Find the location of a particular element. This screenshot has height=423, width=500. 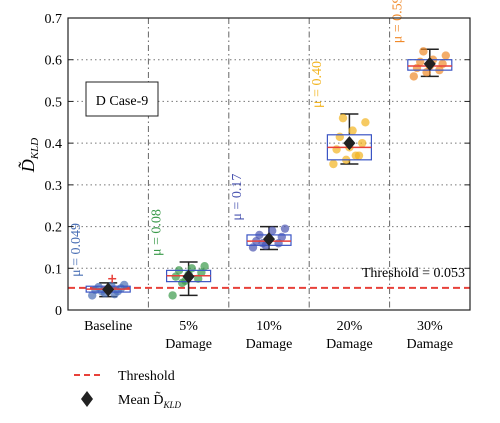

y-axis-label: D̃KLD is located at coordinates (29, 155).